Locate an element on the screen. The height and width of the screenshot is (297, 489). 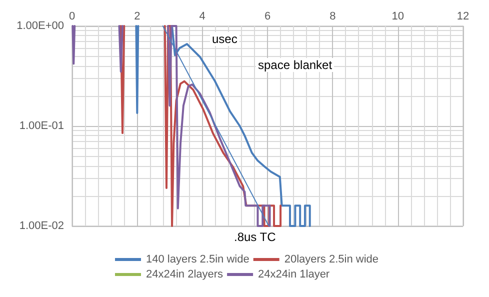
x-tick-label: 6 is located at coordinates (267, 16).